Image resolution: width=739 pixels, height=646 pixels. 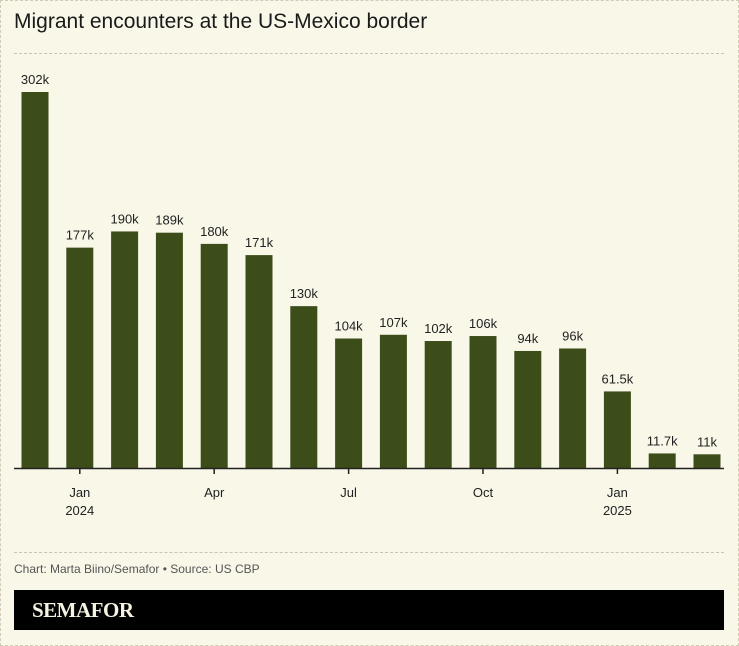 What do you see at coordinates (483, 492) in the screenshot?
I see `x-tick-label: Oct` at bounding box center [483, 492].